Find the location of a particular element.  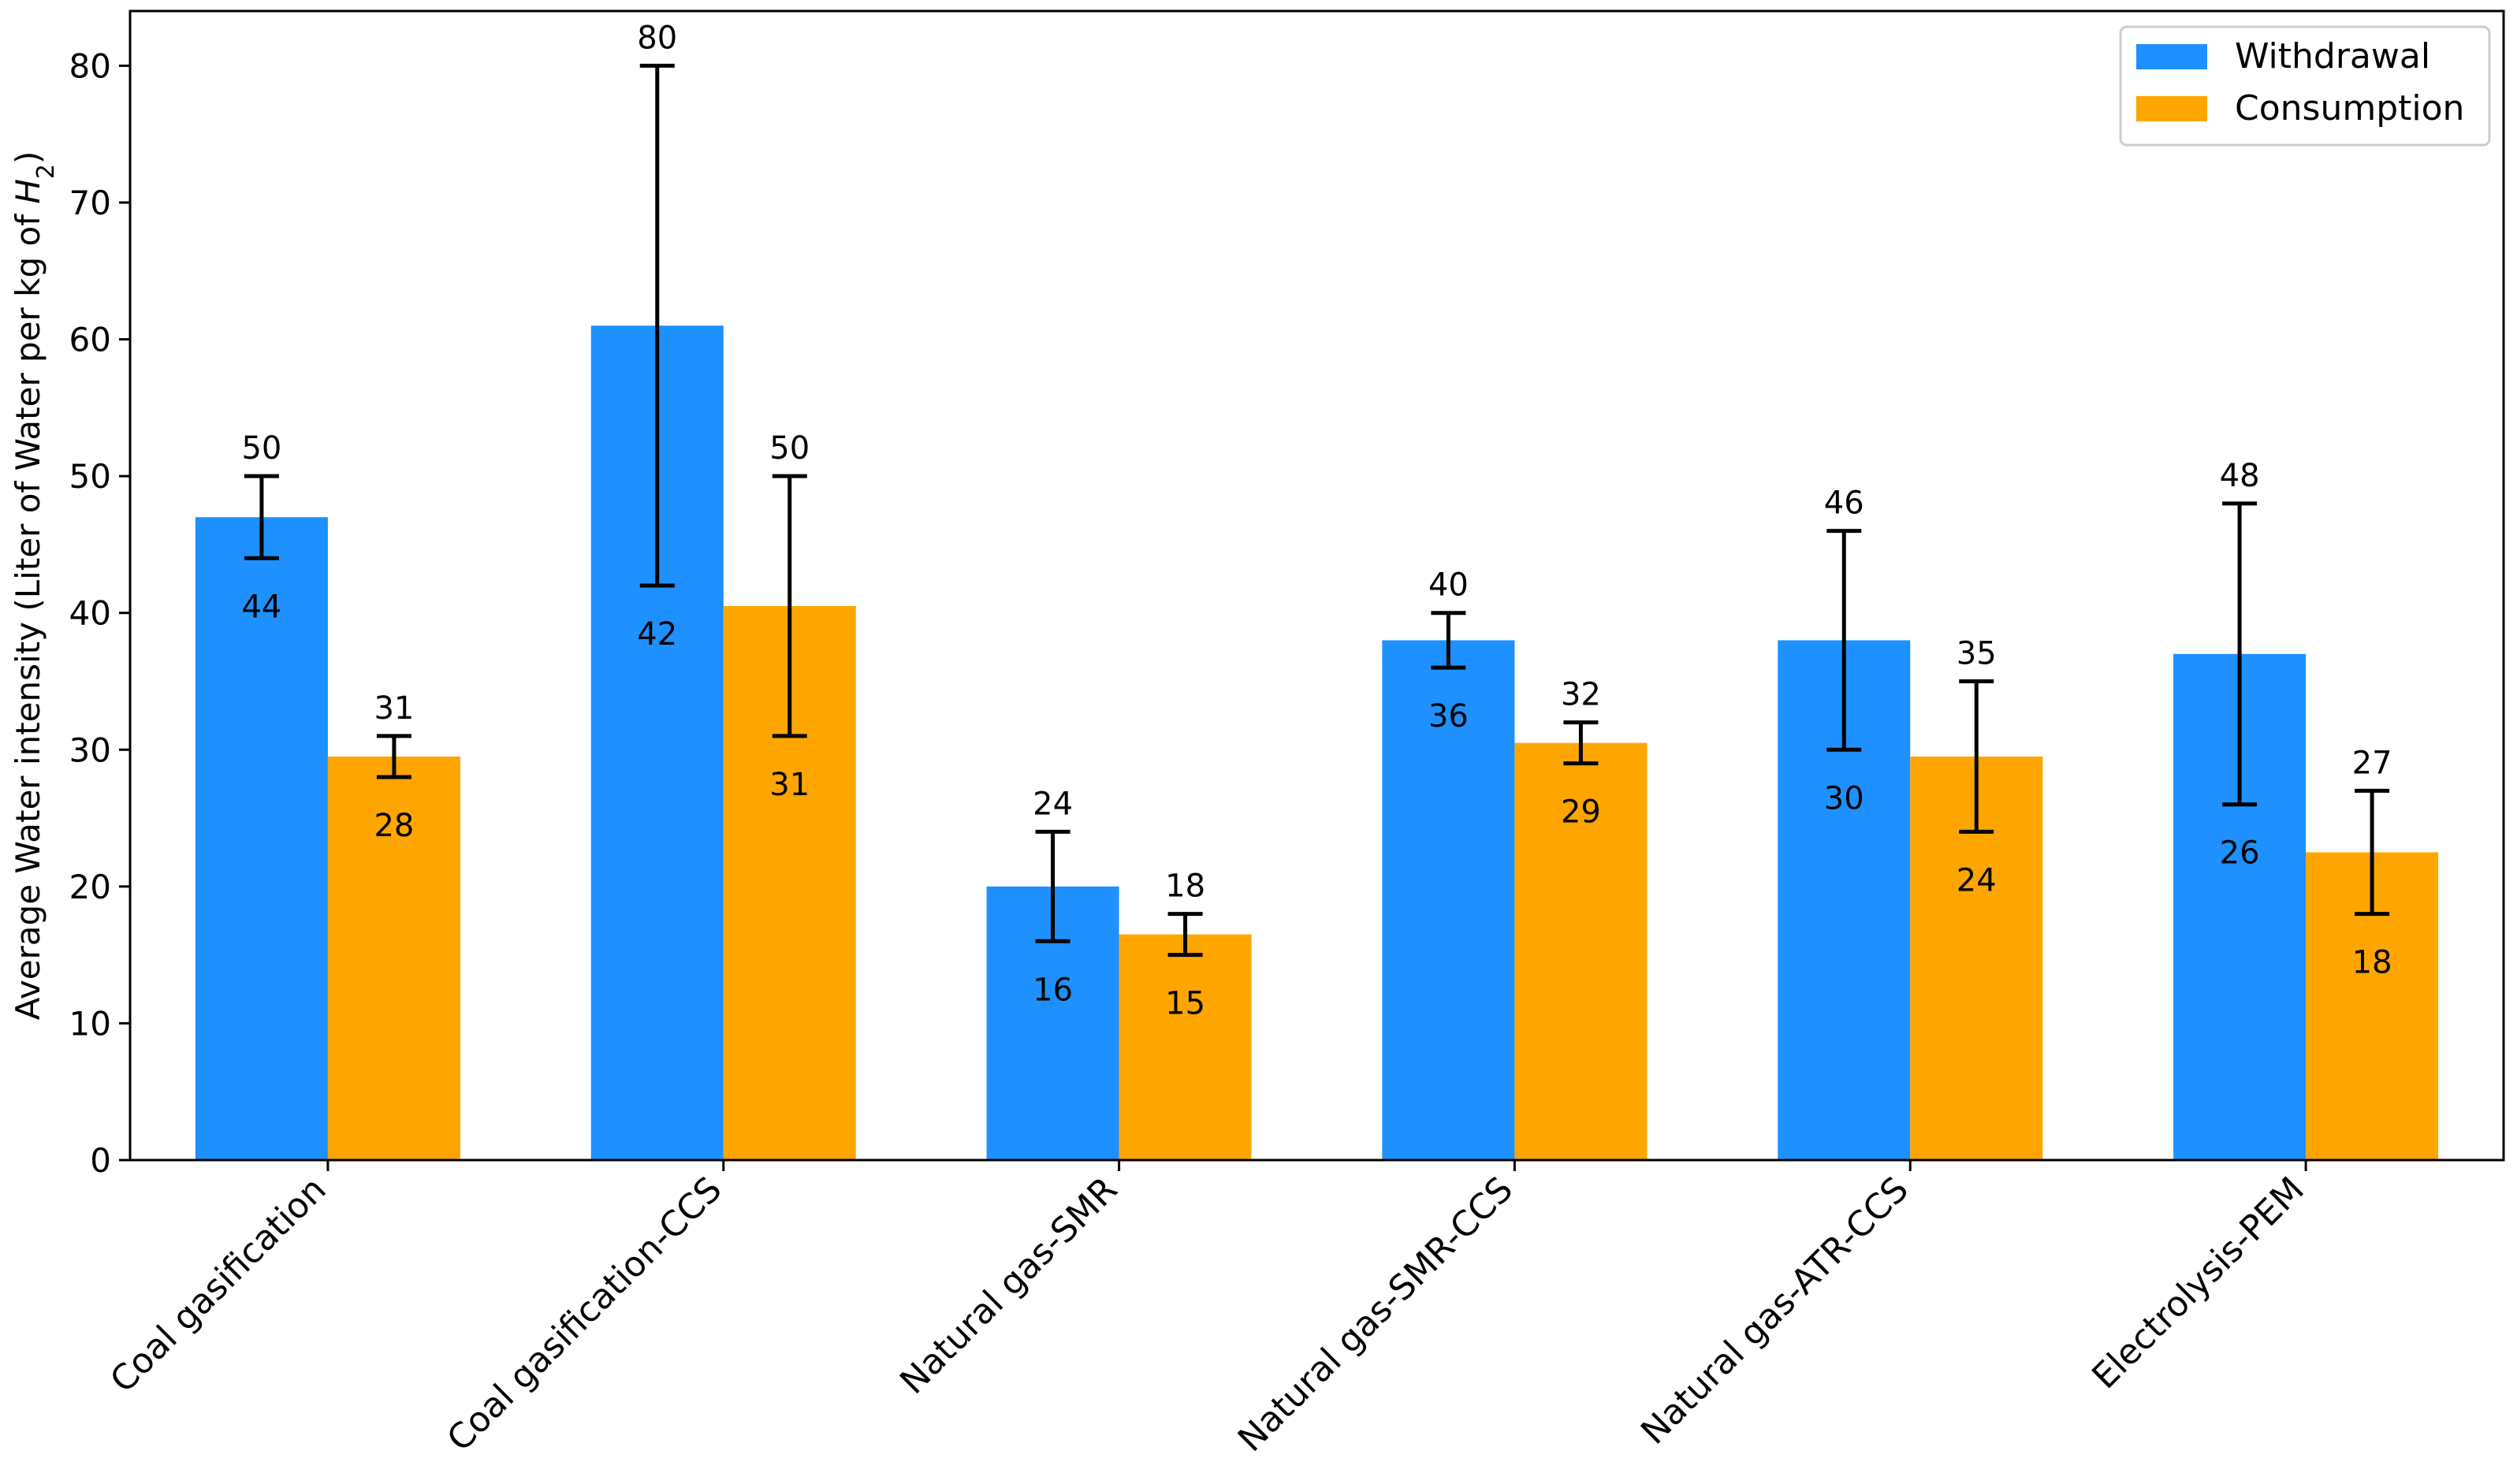

label-low-withdrawal-5: 26 is located at coordinates (2240, 853).